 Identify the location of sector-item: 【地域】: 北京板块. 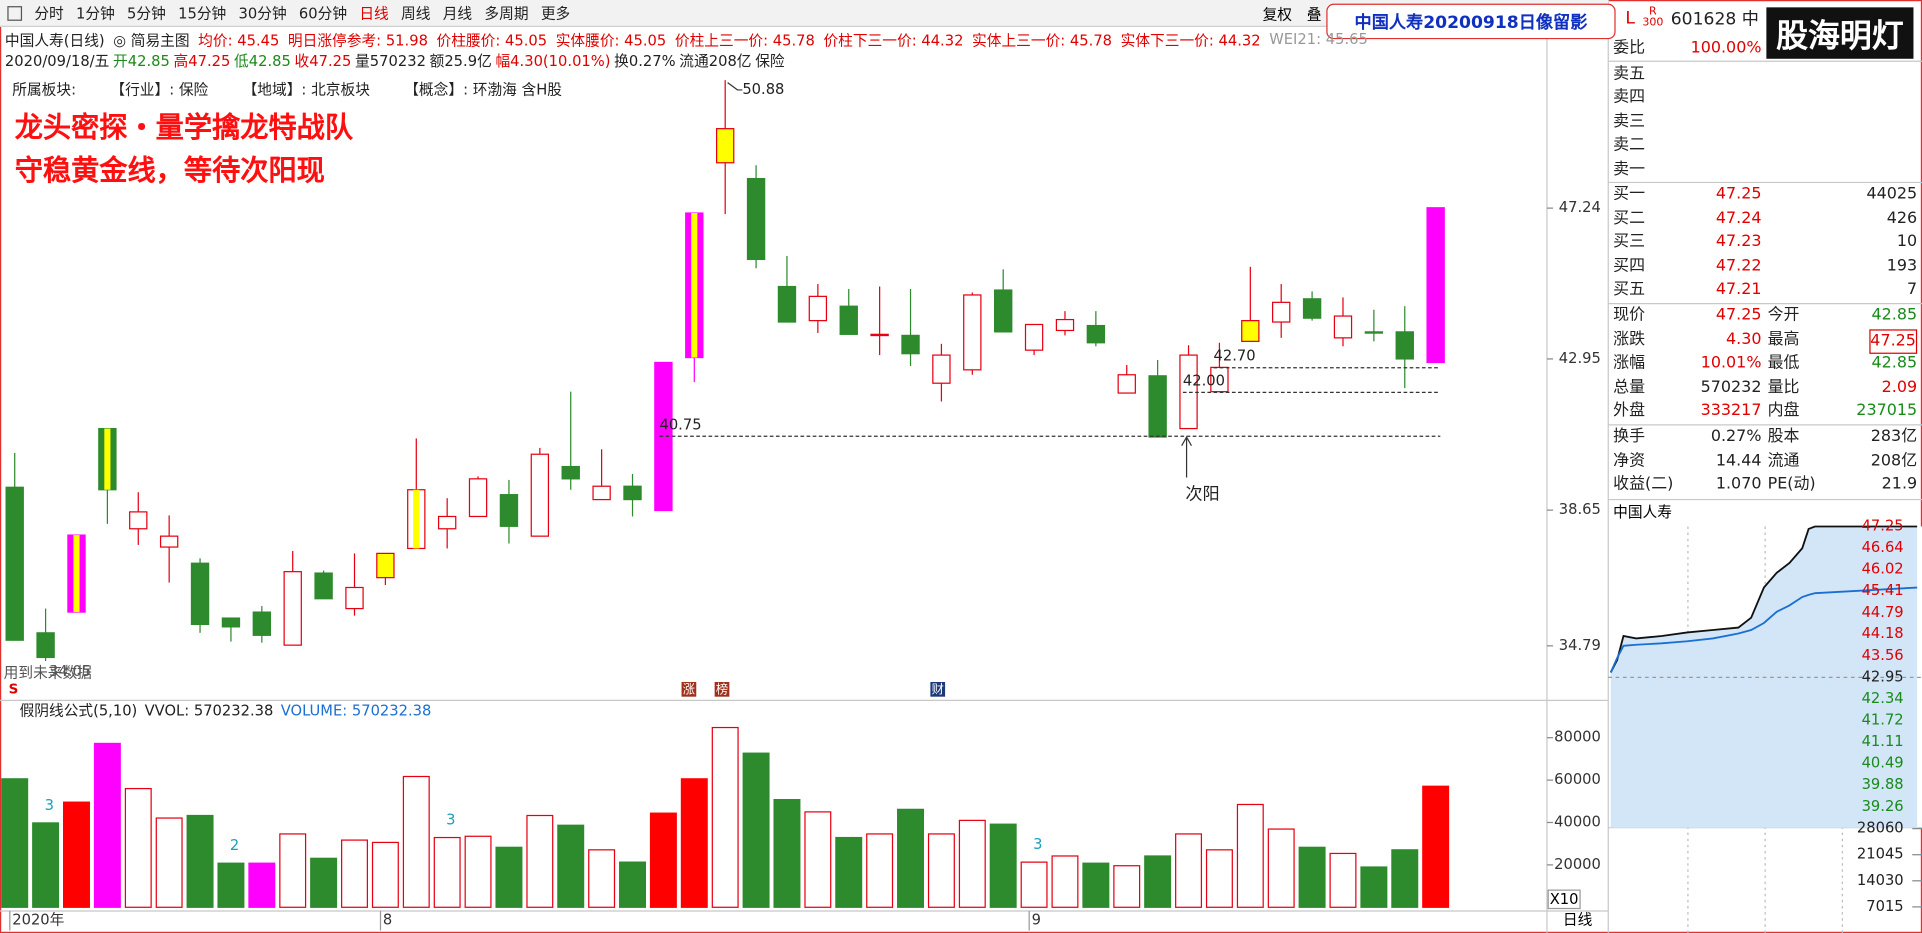
(306, 89).